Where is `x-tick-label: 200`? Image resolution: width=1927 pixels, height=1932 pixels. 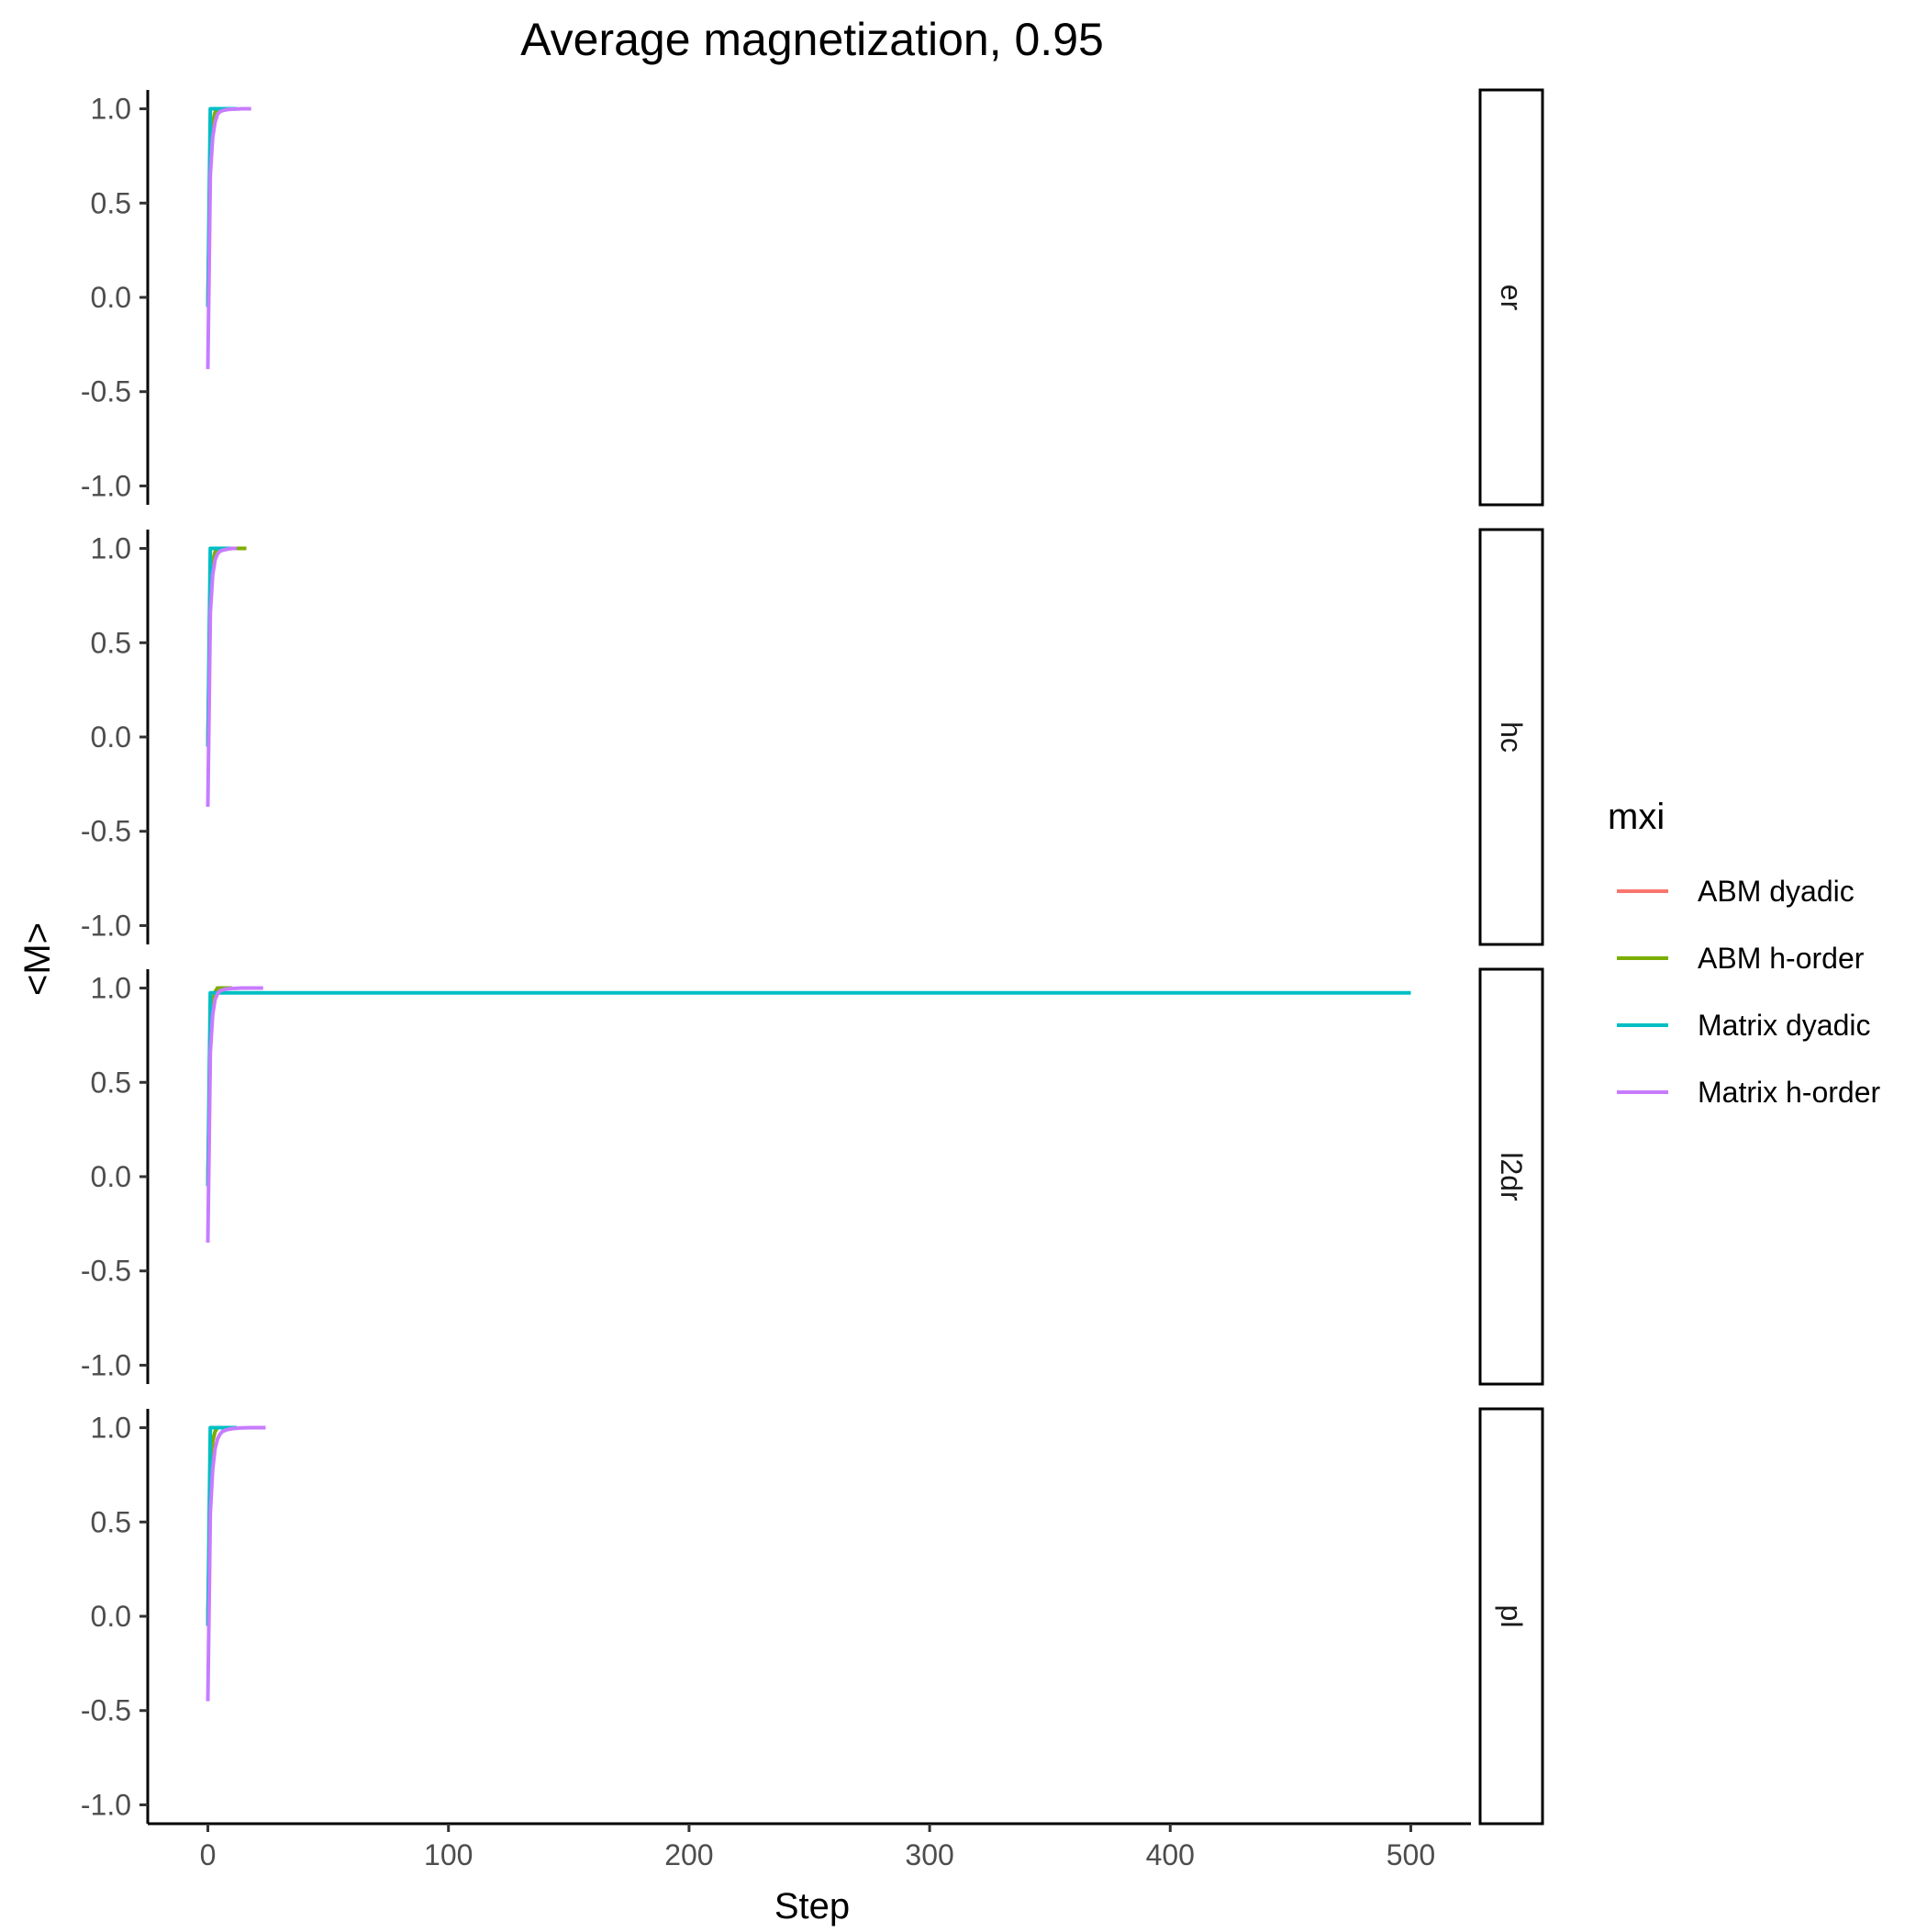
x-tick-label: 200 is located at coordinates (688, 1854).